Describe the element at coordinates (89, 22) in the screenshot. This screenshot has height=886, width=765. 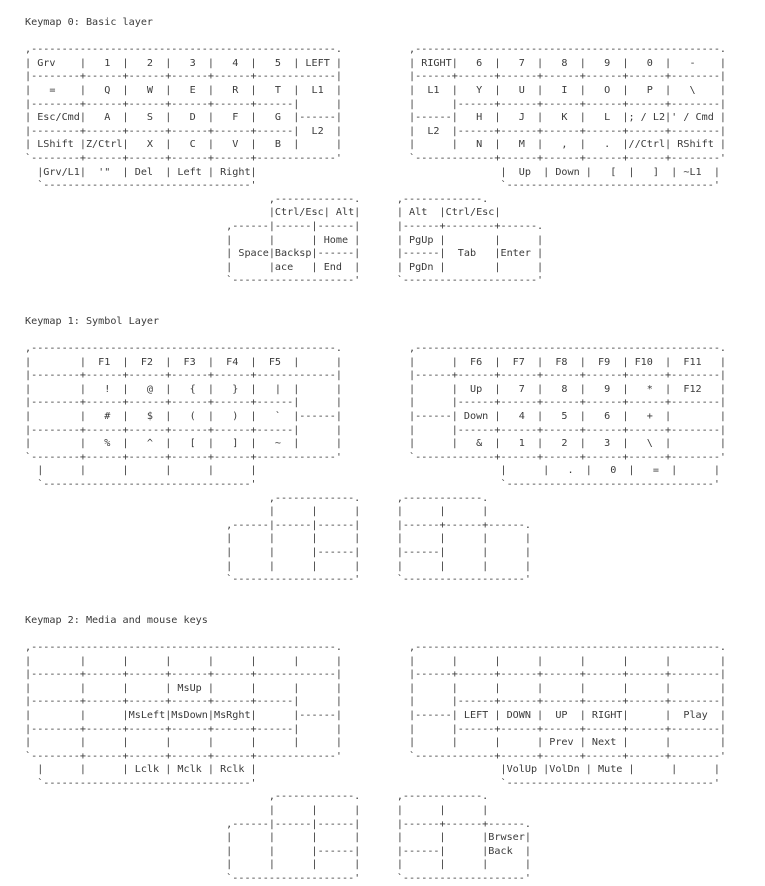
I see `keymap-0-title: Keymap 0: Basic layer` at that location.